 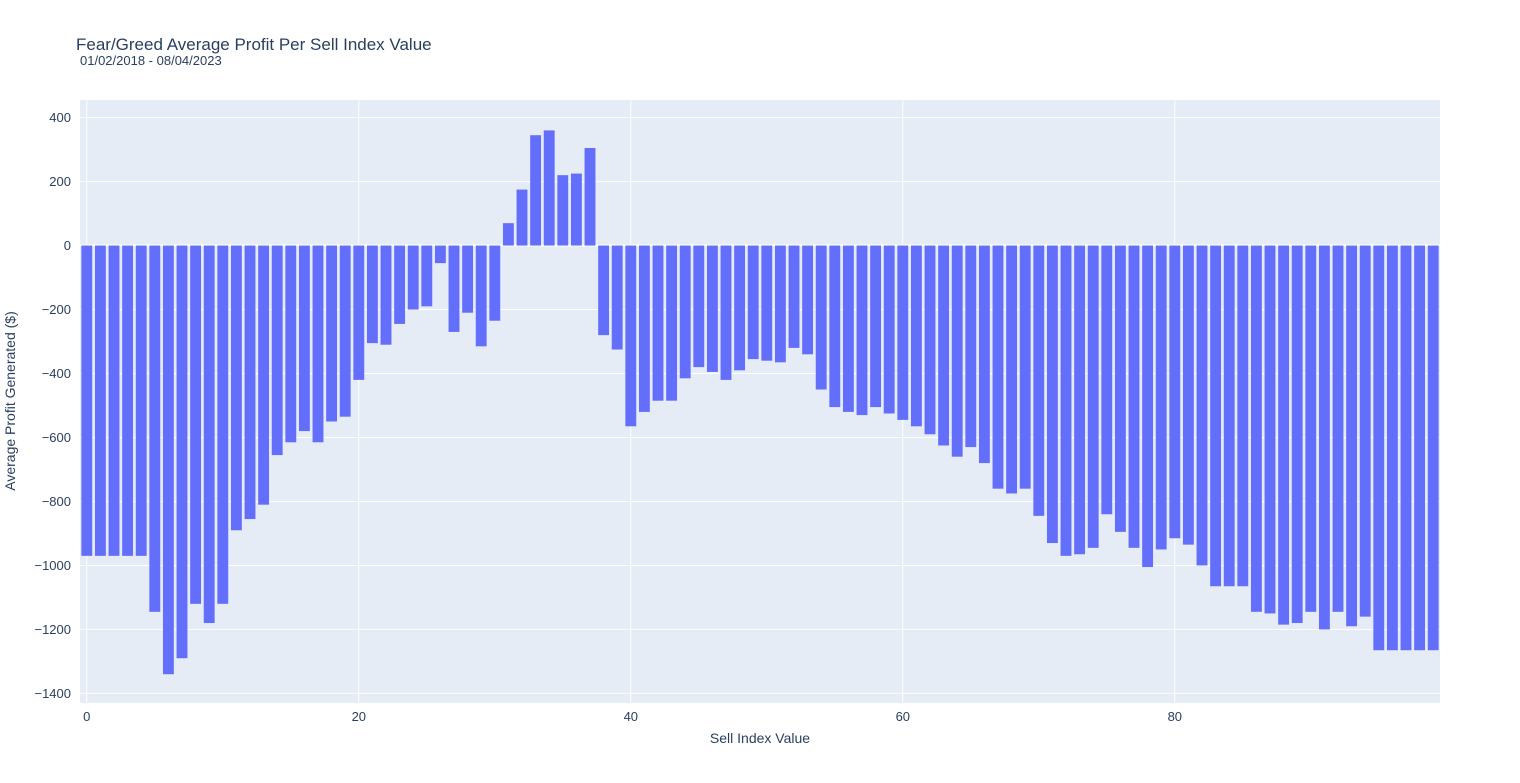 What do you see at coordinates (56, 501) in the screenshot?
I see `y-tick-label: −800` at bounding box center [56, 501].